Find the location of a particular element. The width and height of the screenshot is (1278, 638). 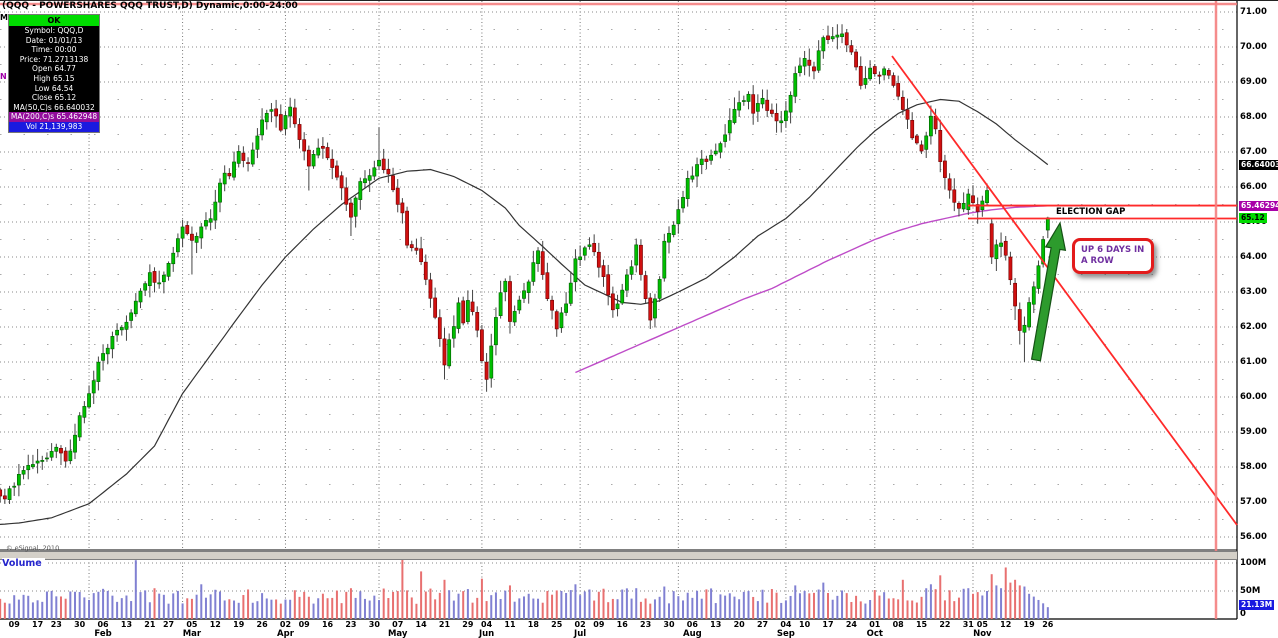

date-tick: 15 is located at coordinates (921, 624).